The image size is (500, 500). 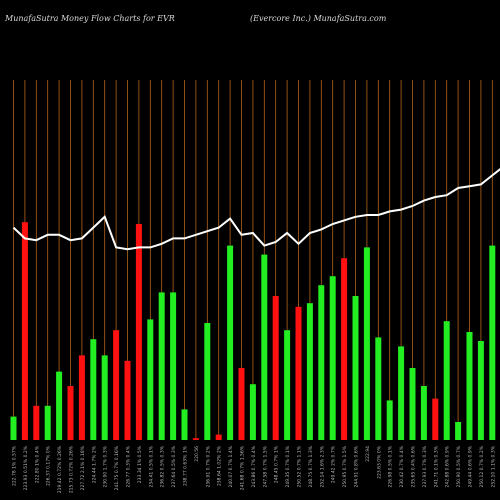 What do you see at coordinates (493, 466) in the screenshot?
I see `x-tick-label: 252.10 1.1% 0.3%` at bounding box center [493, 466].